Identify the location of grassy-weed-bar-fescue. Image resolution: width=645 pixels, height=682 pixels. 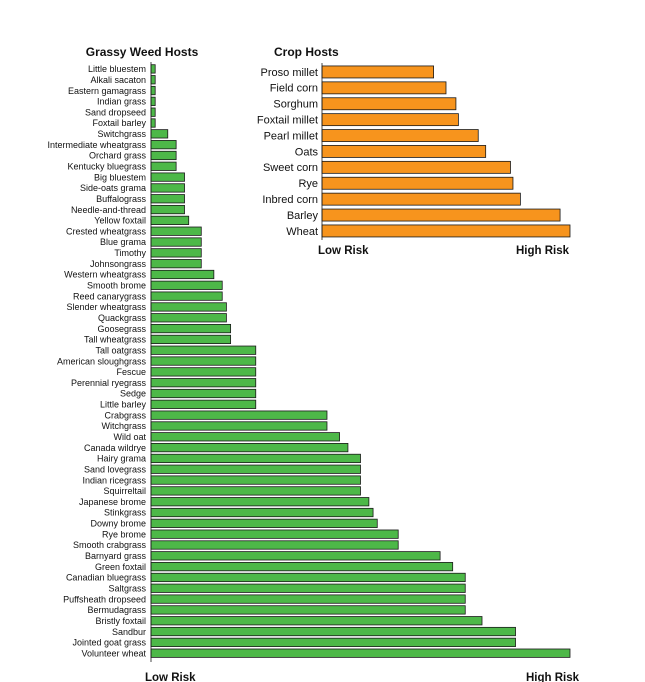
(203, 372).